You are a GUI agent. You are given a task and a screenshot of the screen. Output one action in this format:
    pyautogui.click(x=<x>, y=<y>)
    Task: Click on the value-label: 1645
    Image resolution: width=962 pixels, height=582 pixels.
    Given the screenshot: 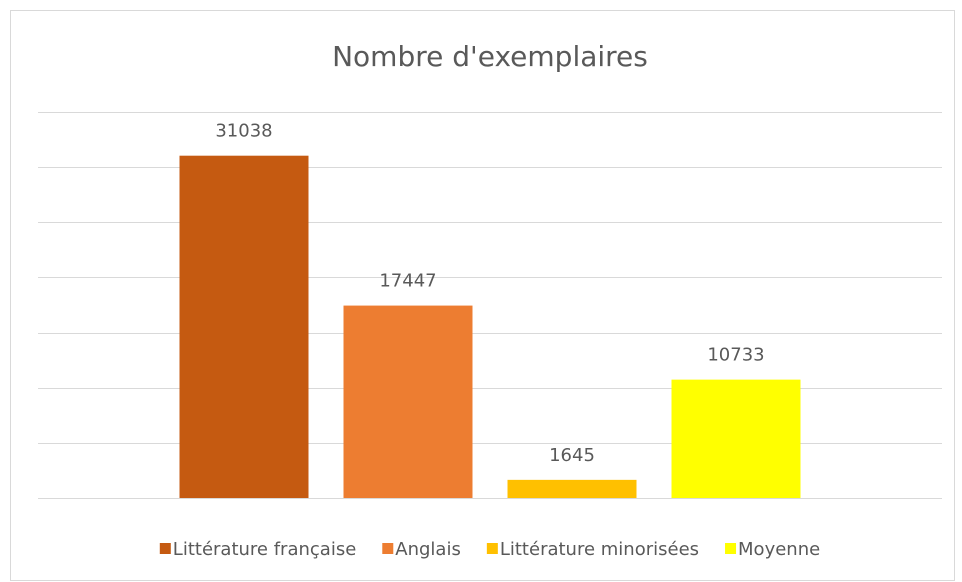 What is the action you would take?
    pyautogui.click(x=572, y=455)
    